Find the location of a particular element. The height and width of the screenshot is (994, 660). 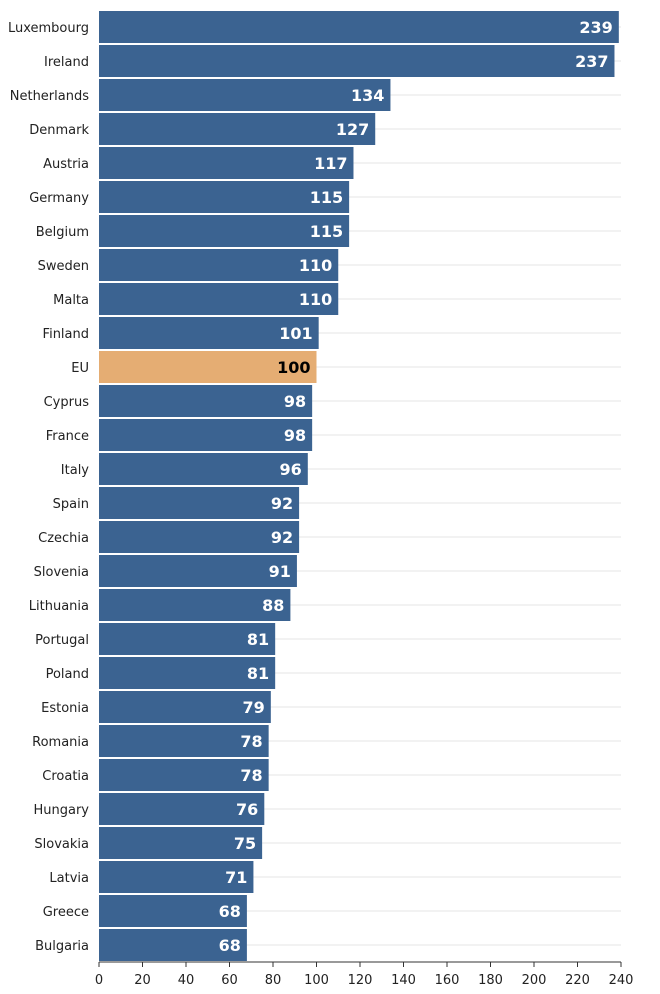

x-tick-label: 140 is located at coordinates (403, 980).